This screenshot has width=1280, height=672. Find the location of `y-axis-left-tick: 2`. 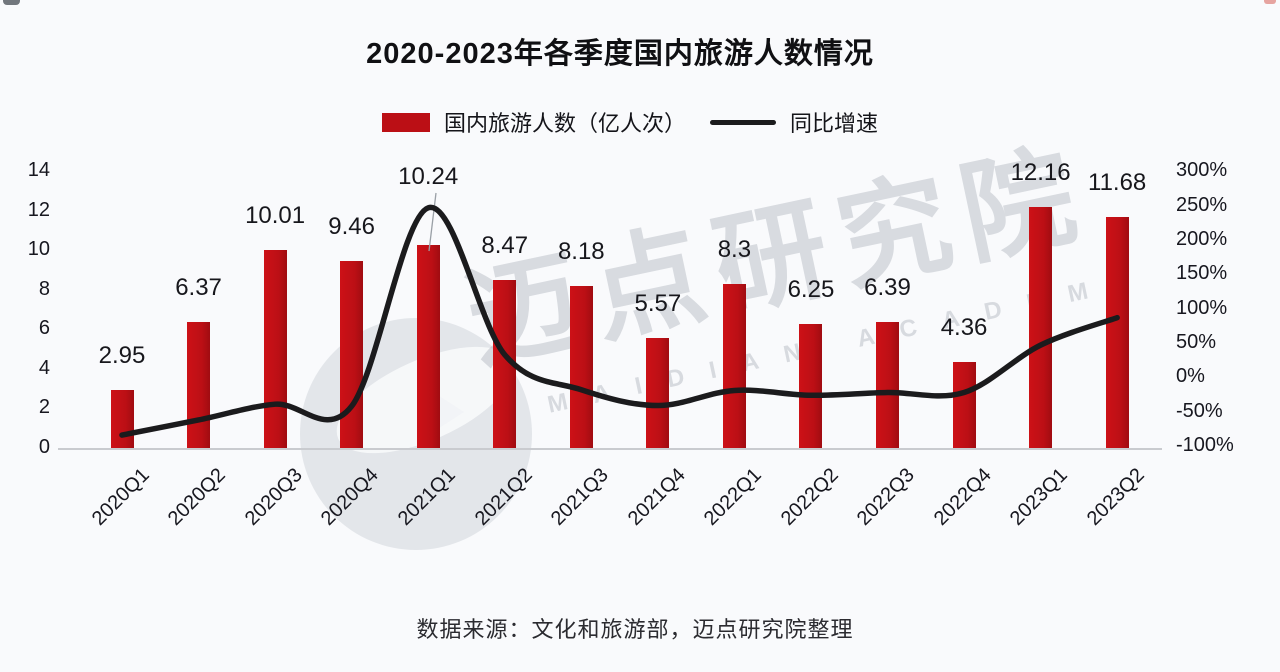

y-axis-left-tick: 2 is located at coordinates (44, 407).